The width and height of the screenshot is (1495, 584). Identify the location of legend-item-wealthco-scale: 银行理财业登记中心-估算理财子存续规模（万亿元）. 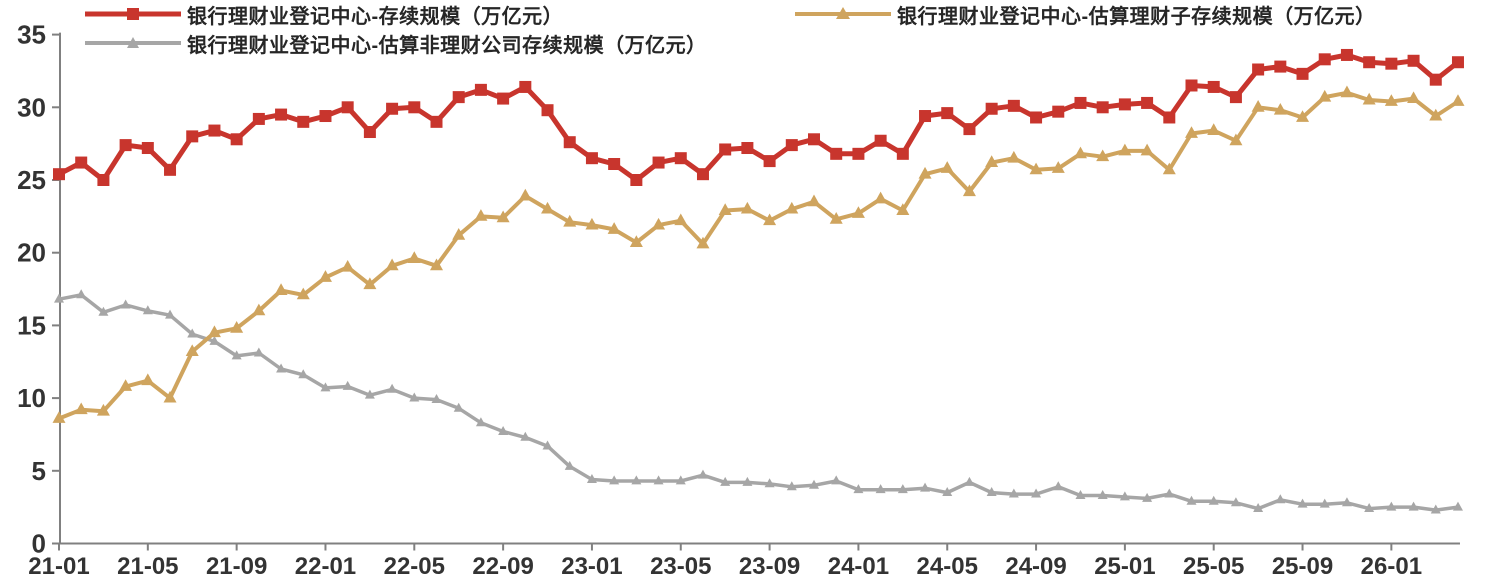
(1085, 15).